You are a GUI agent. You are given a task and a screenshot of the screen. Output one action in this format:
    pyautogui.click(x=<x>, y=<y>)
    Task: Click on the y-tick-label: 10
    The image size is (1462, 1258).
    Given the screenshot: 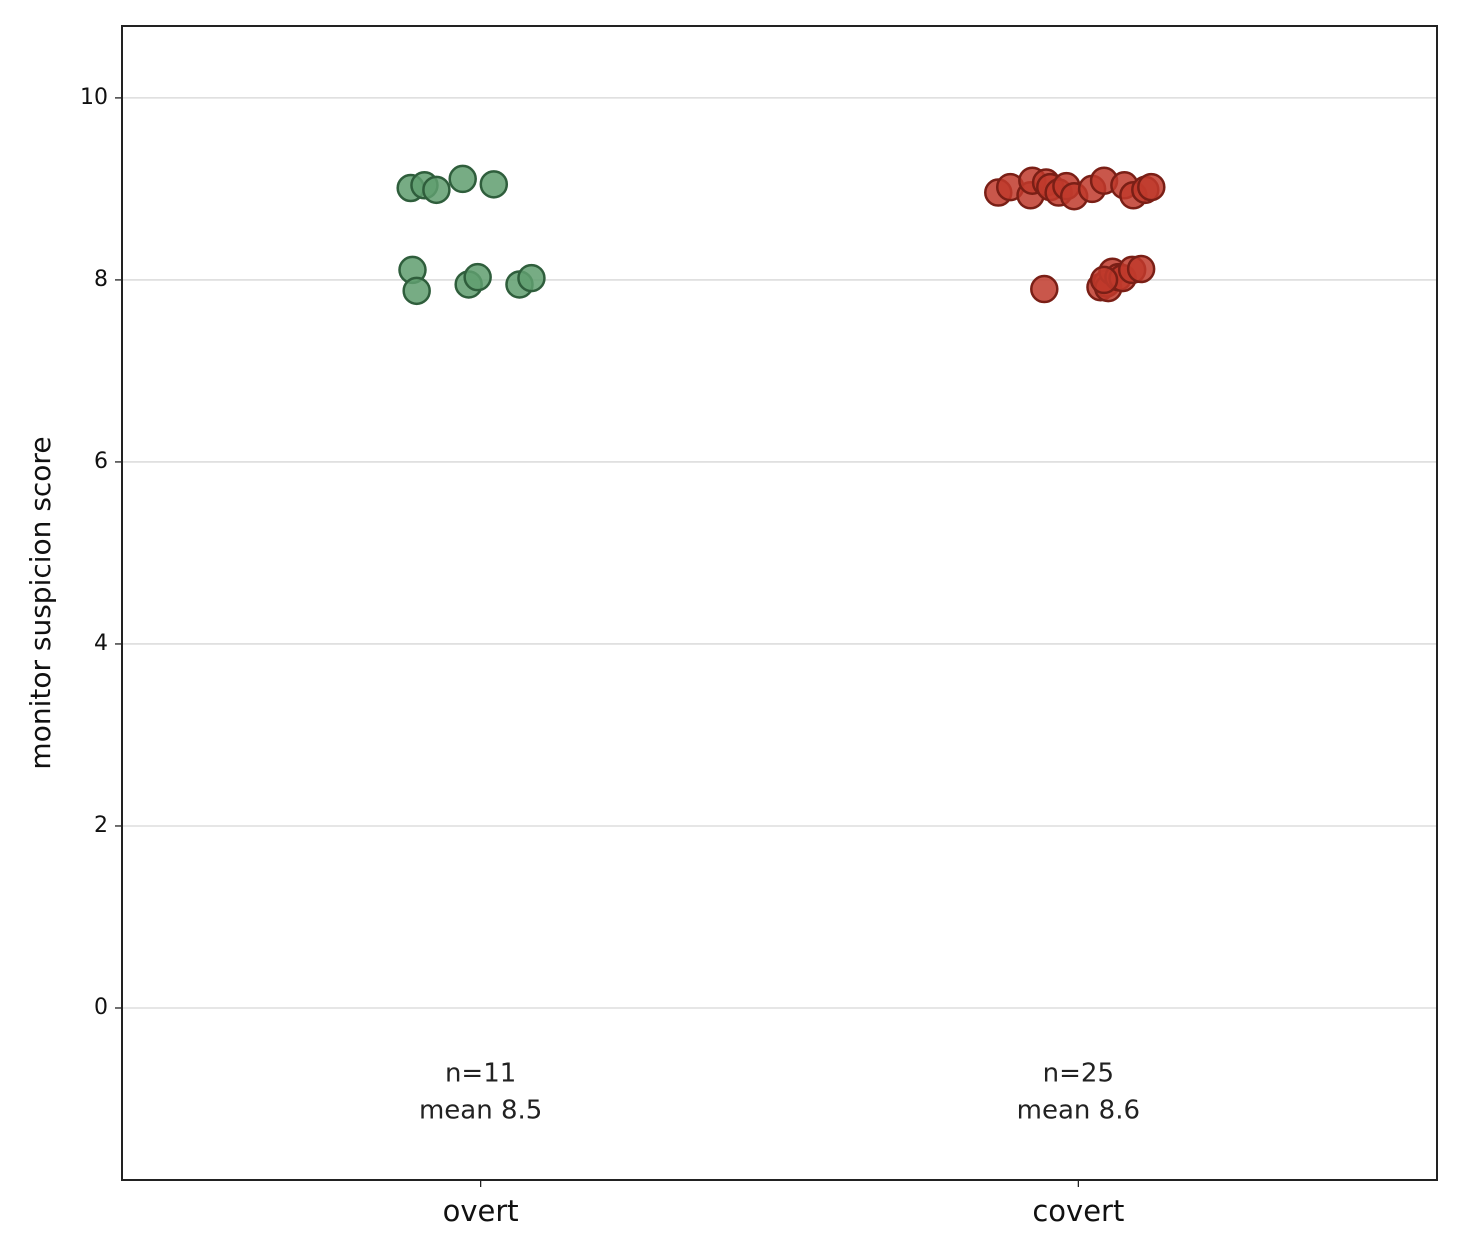 What is the action you would take?
    pyautogui.click(x=94, y=97)
    